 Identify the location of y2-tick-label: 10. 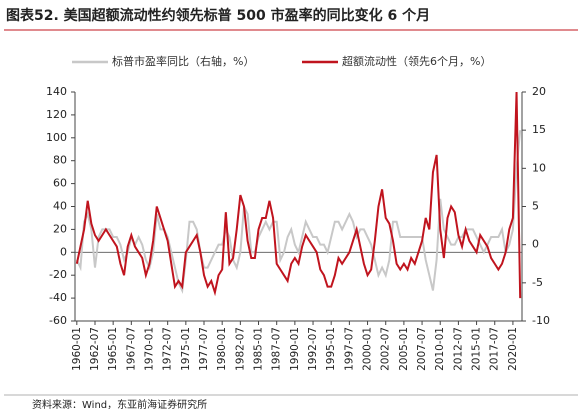
(539, 167).